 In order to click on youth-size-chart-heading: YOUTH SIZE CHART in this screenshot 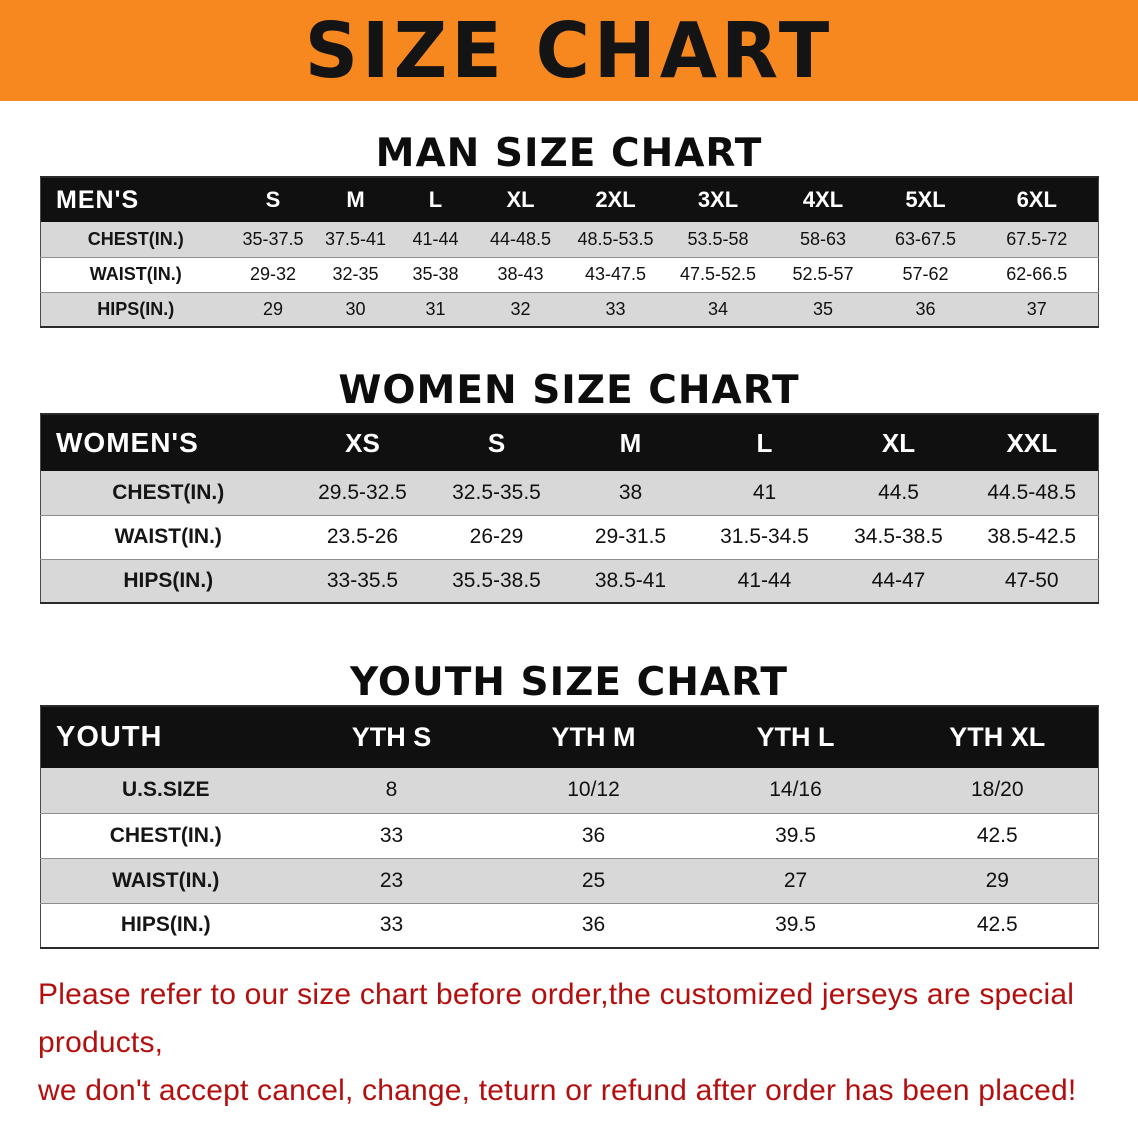, I will do `click(569, 682)`.